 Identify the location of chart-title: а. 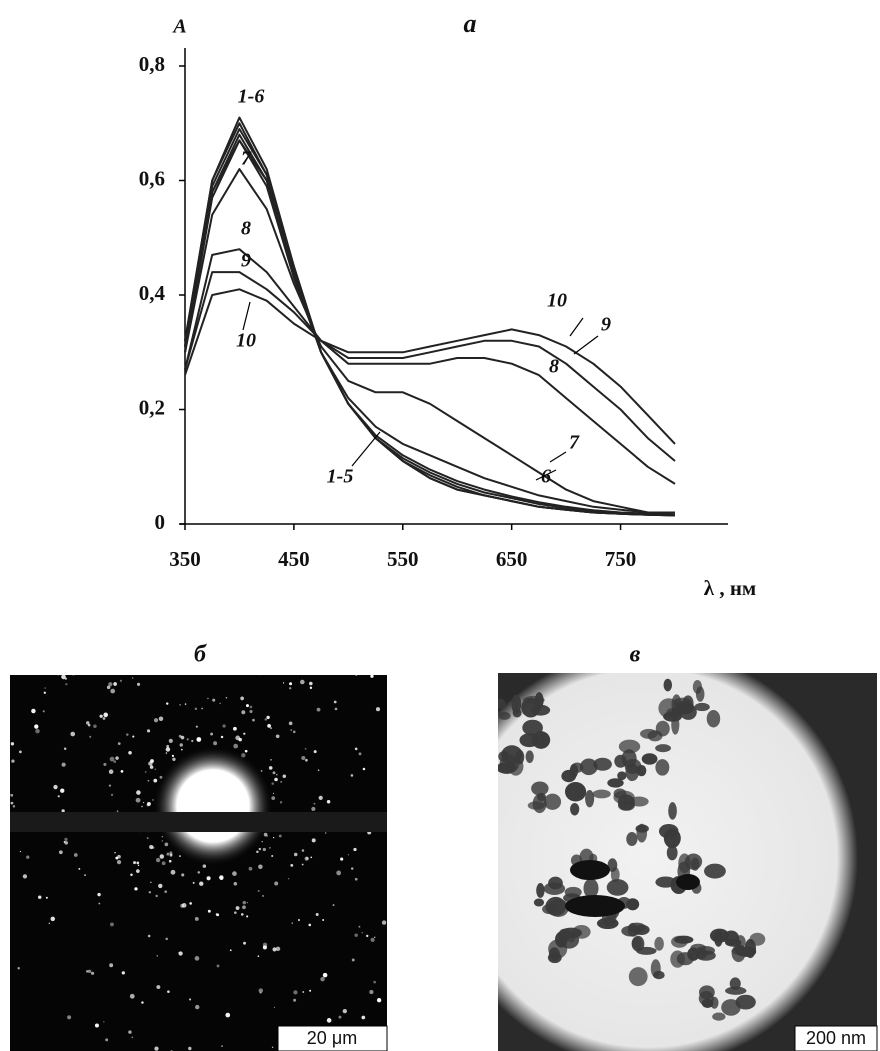
(470, 23).